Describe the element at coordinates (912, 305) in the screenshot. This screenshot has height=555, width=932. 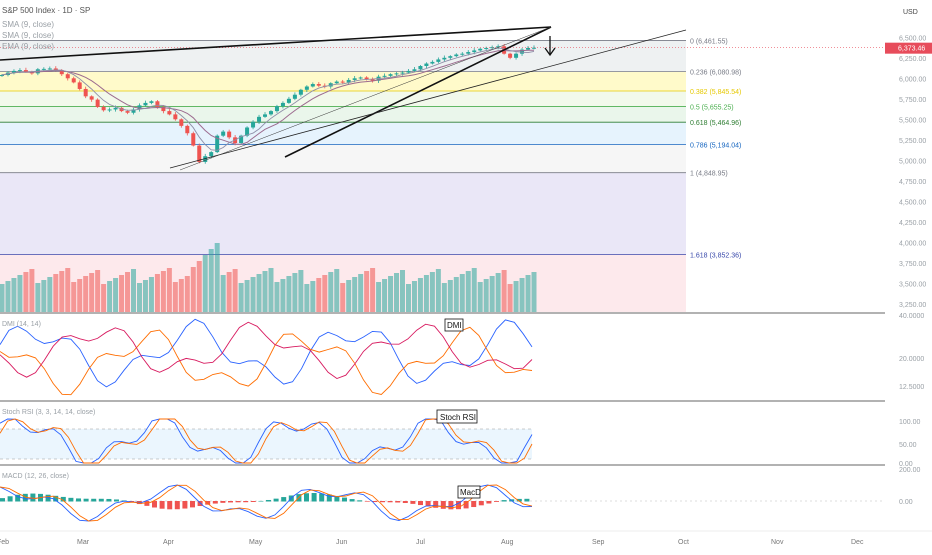
I see `price-tick: 3,250.00` at that location.